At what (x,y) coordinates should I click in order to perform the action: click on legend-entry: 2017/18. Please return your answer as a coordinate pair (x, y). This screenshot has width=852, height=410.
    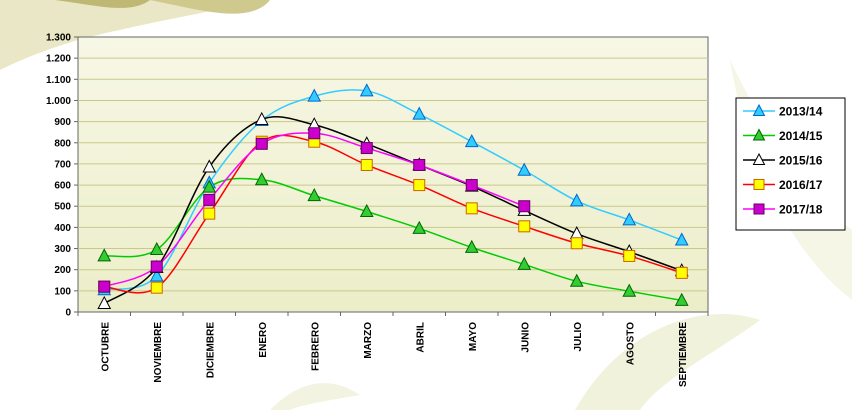
    Looking at the image, I should click on (783, 210).